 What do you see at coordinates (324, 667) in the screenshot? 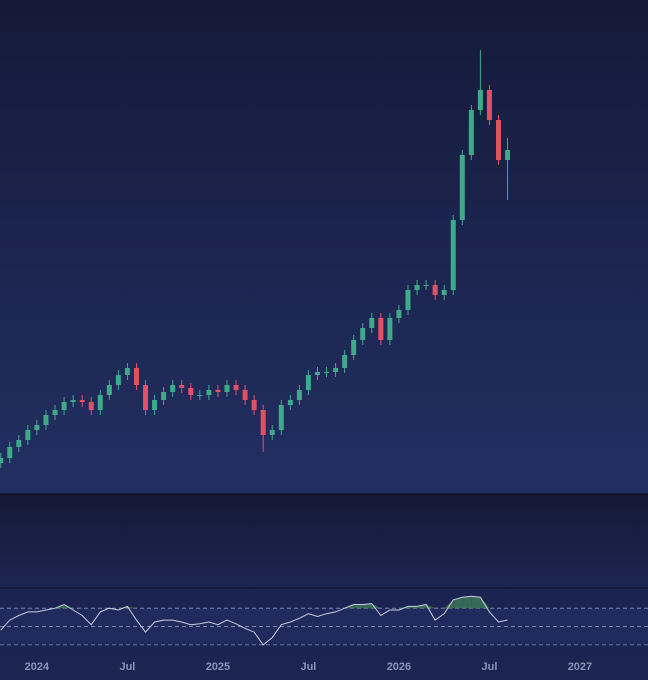
I see `time-axis` at bounding box center [324, 667].